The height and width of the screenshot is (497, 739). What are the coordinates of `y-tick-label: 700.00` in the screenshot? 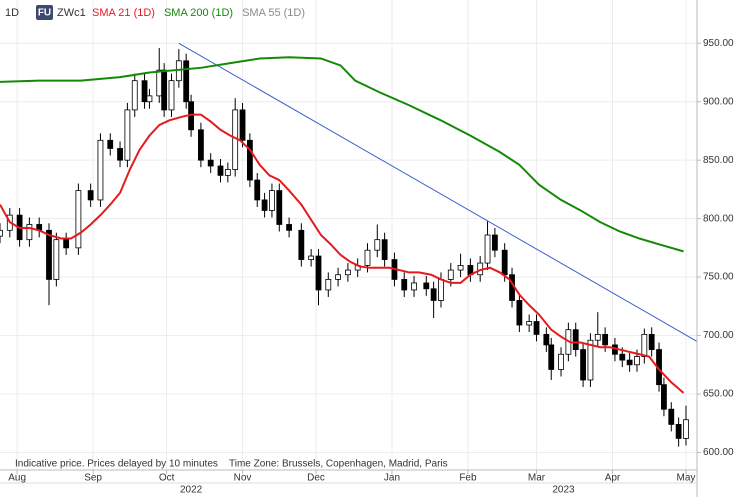 It's located at (718, 335).